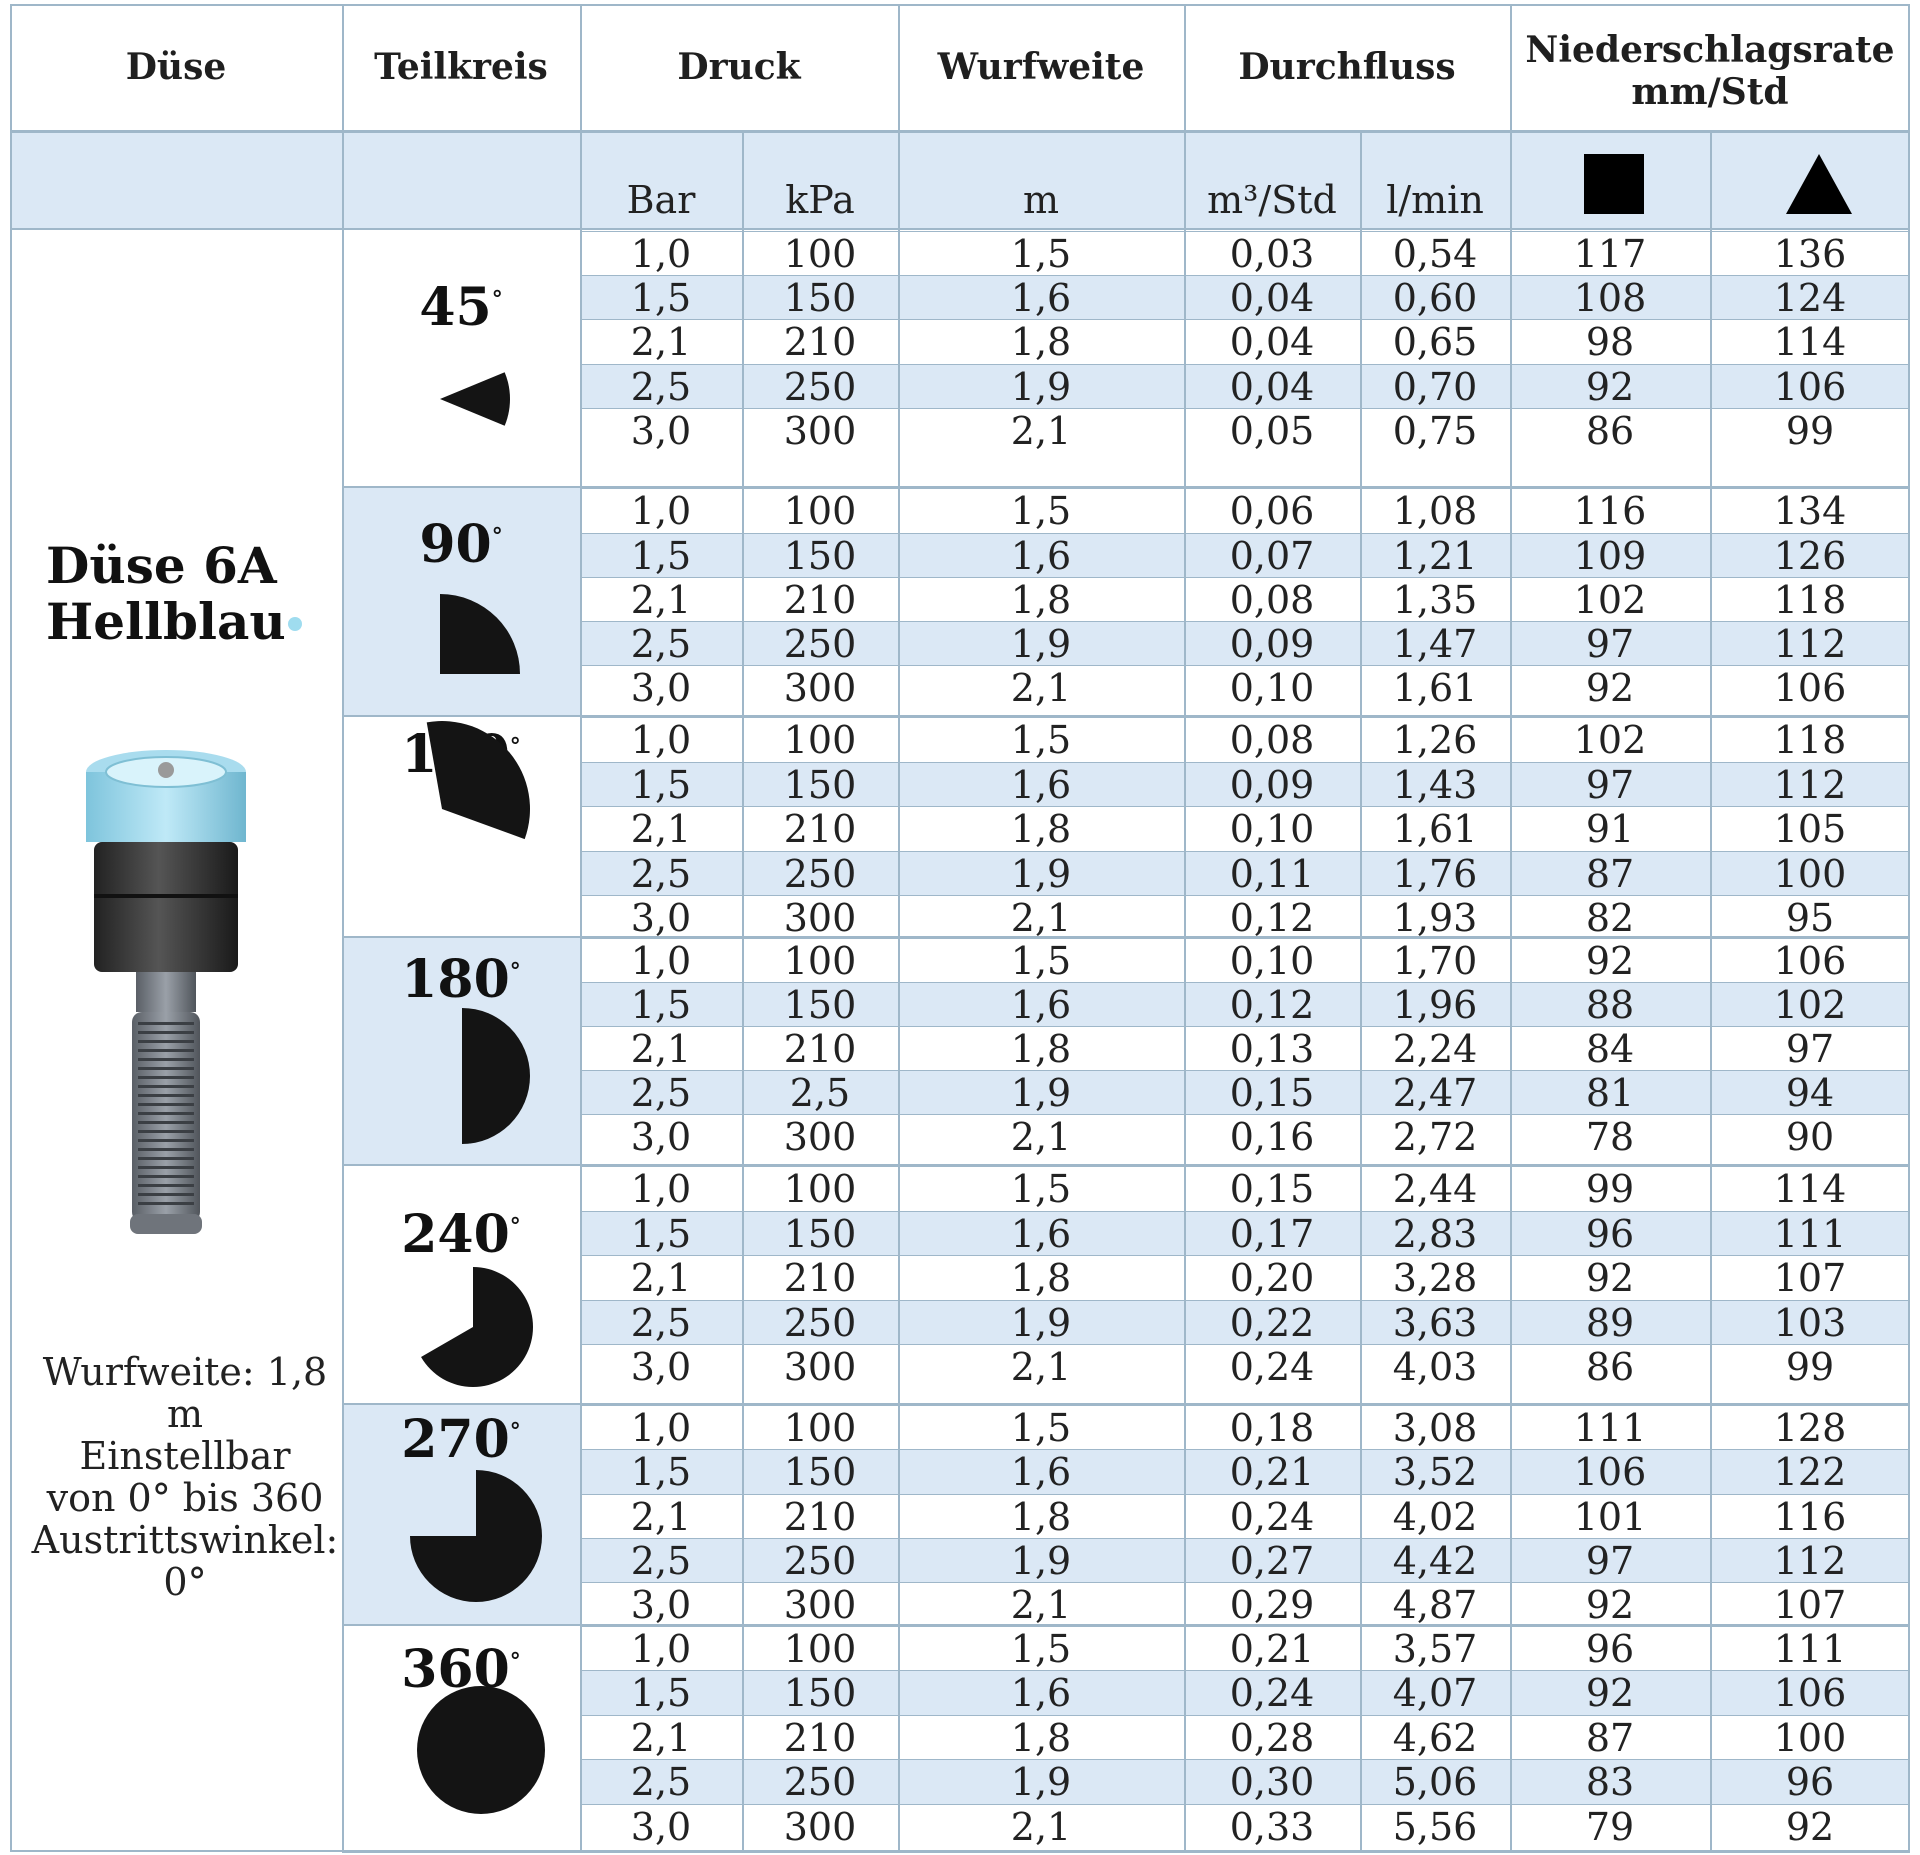  Describe the element at coordinates (461, 544) in the screenshot. I see `teilkreis-angle-label: 90°` at that location.